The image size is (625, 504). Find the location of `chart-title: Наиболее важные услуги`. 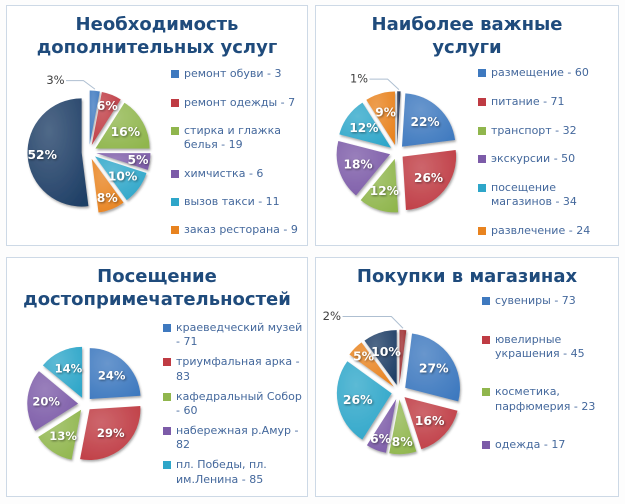

chart-title: Наиболее важные услуги is located at coordinates (467, 36).